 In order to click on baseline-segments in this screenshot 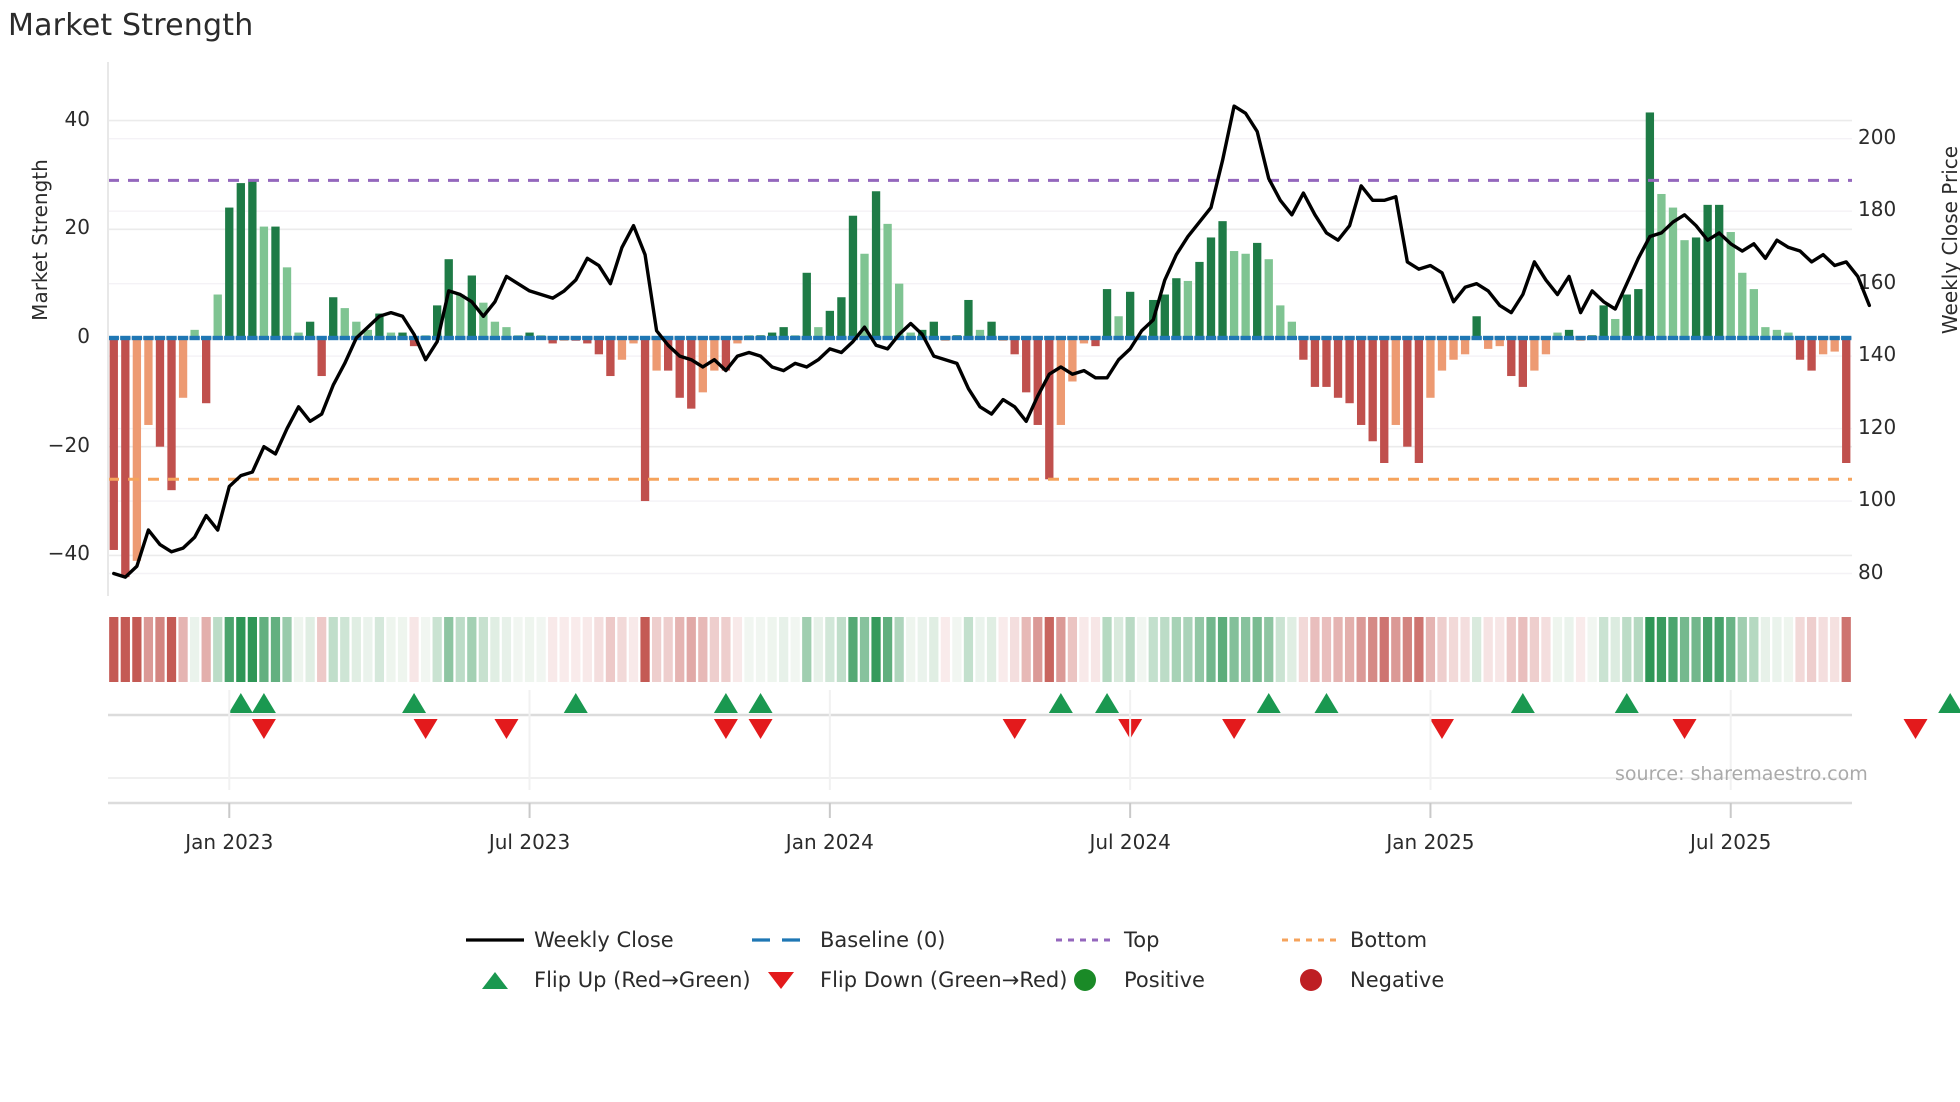, I will do `click(980, 338)`.